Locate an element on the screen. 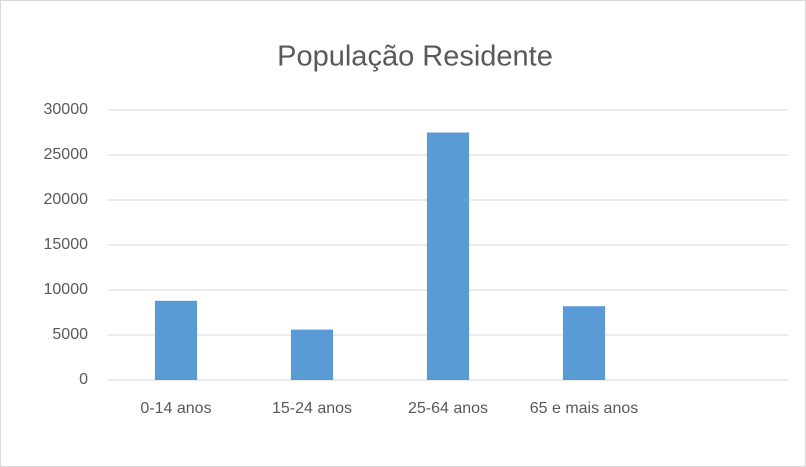  x-tick-label: 25-64 anos is located at coordinates (448, 408).